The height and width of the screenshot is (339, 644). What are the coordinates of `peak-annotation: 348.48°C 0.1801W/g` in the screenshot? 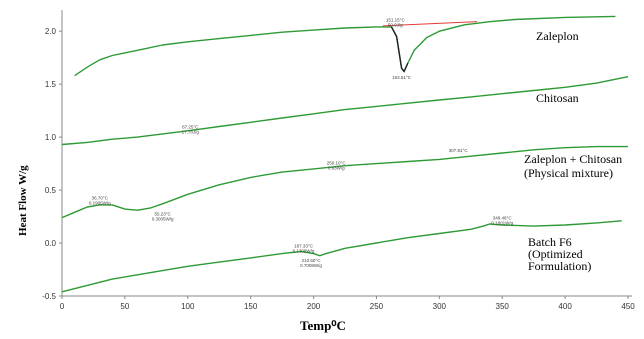 It's located at (502, 221).